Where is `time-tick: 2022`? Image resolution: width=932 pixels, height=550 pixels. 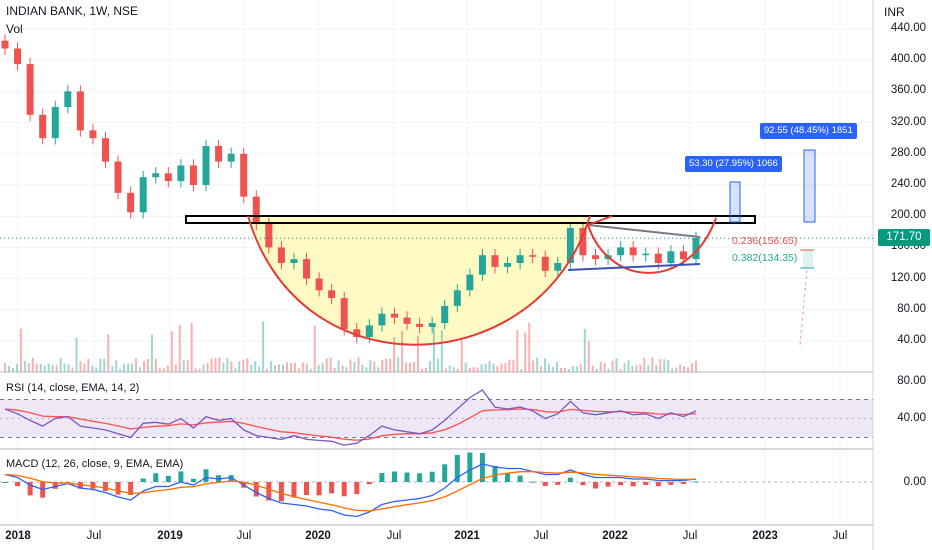
time-tick: 2022 is located at coordinates (615, 536).